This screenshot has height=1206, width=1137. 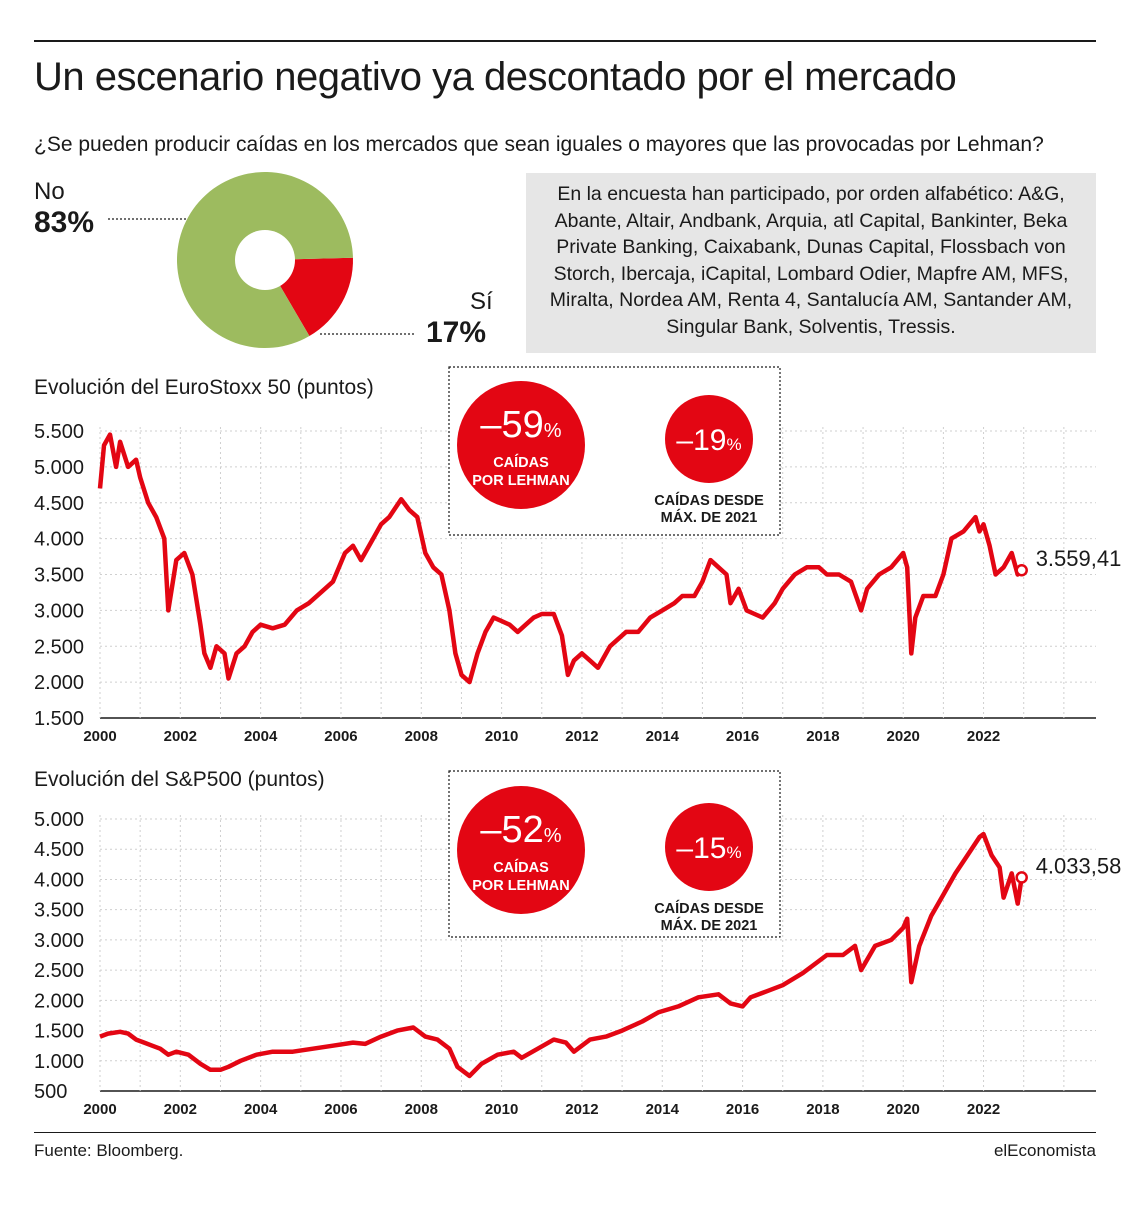 What do you see at coordinates (49, 191) in the screenshot?
I see `pie-no-label: No` at bounding box center [49, 191].